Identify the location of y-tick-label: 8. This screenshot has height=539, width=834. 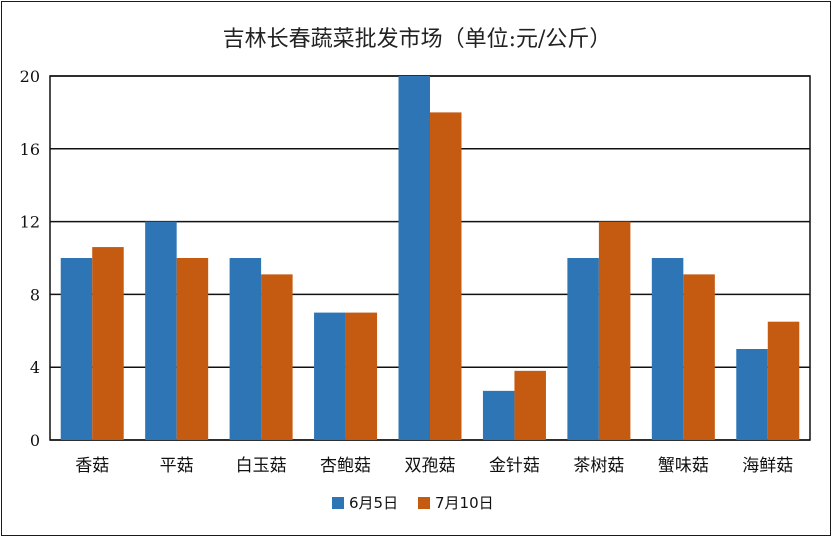
(35, 294).